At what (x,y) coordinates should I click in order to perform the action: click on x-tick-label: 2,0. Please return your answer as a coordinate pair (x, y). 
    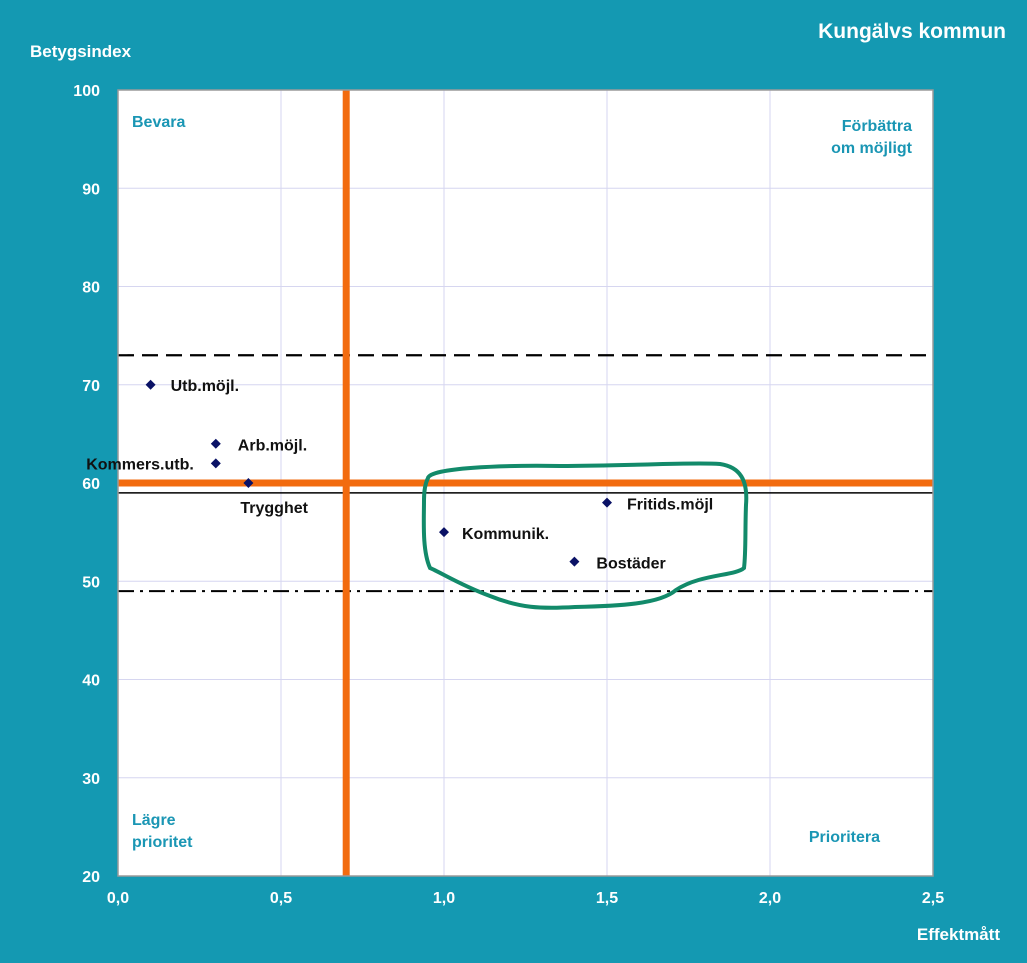
    Looking at the image, I should click on (770, 898).